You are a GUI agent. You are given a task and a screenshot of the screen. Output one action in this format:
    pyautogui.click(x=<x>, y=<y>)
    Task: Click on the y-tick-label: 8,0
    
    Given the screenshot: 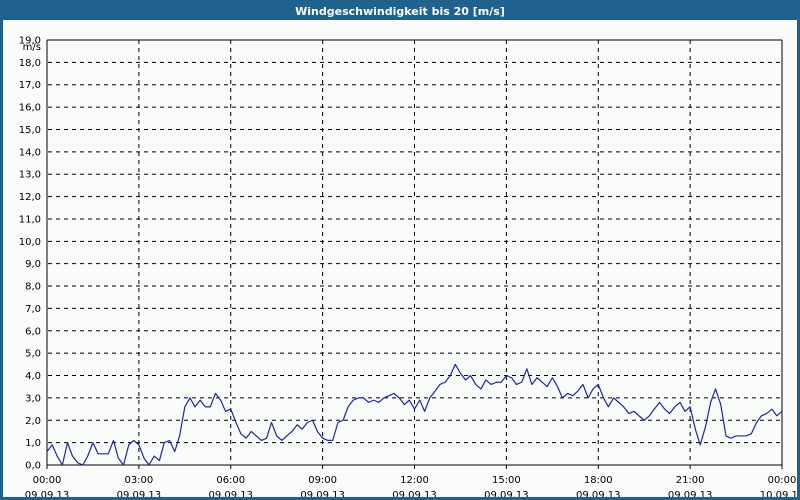 What is the action you would take?
    pyautogui.click(x=33, y=287)
    